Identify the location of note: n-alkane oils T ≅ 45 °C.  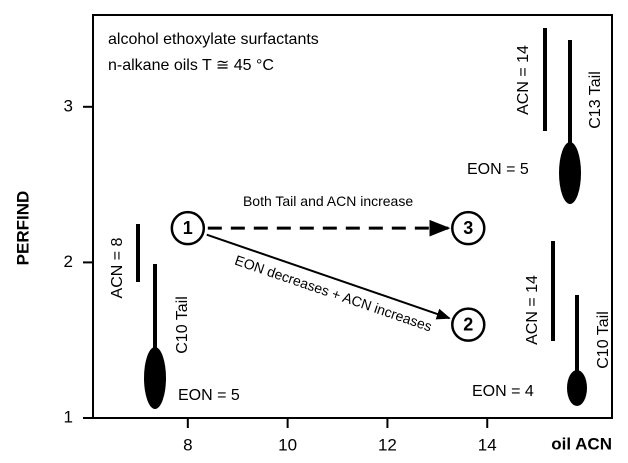
(191, 65).